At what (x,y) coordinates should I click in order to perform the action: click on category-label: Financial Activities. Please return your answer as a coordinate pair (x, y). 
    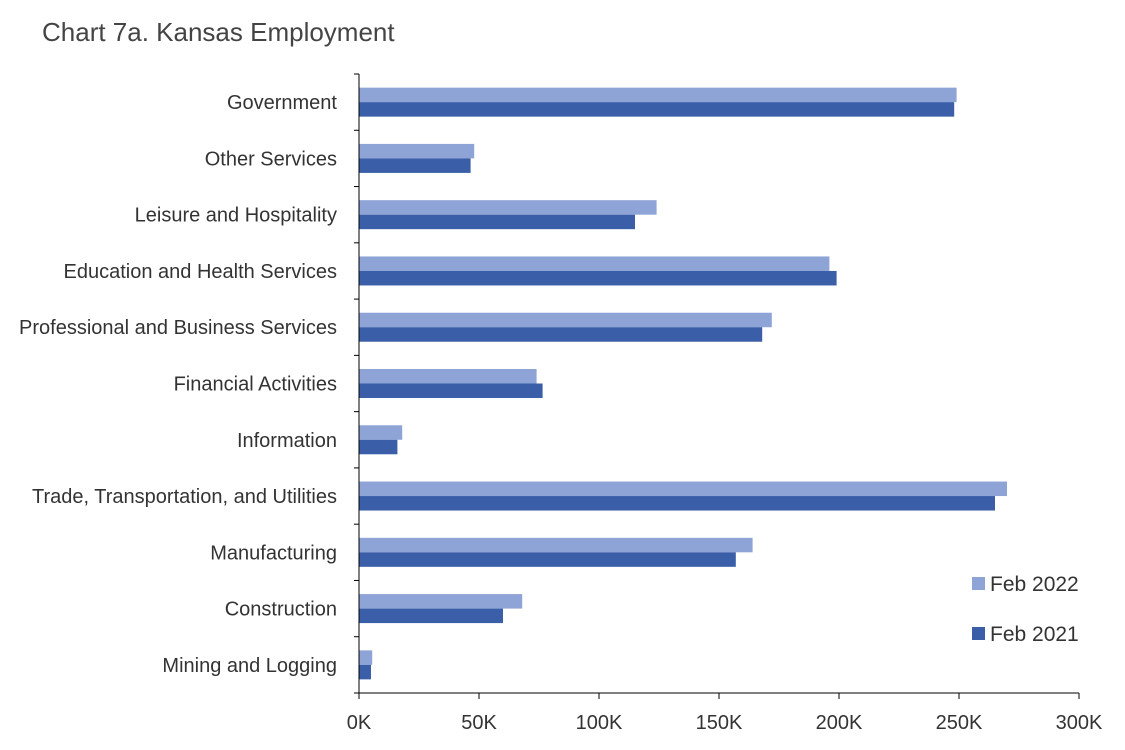
    Looking at the image, I should click on (255, 385).